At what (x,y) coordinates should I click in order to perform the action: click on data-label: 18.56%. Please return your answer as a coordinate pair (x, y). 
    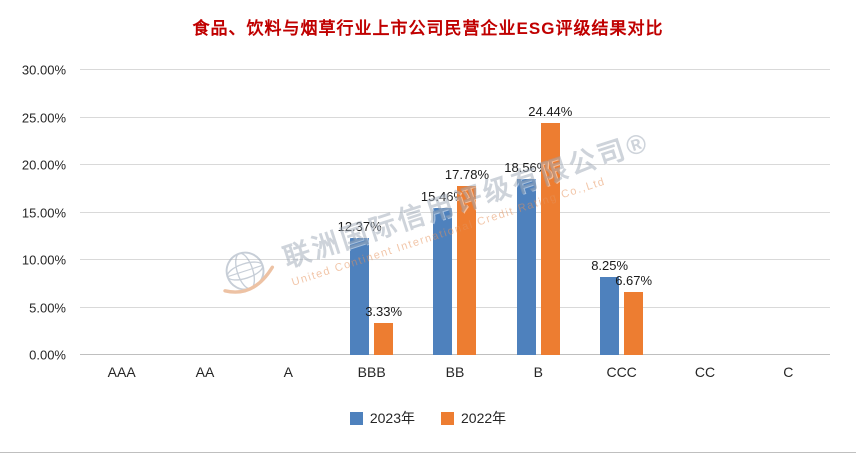
    Looking at the image, I should click on (526, 167).